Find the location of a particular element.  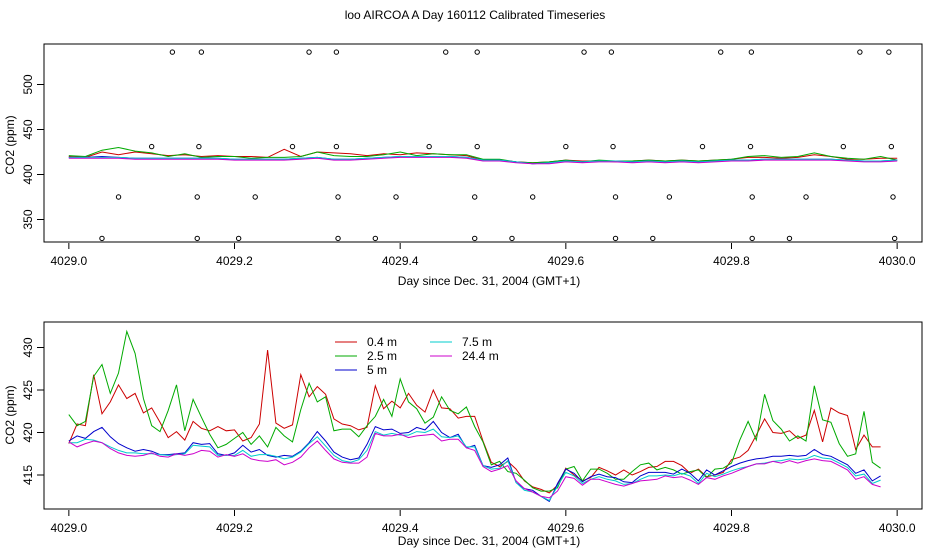

bottom-x-tick-label: 4029.4 is located at coordinates (400, 528).